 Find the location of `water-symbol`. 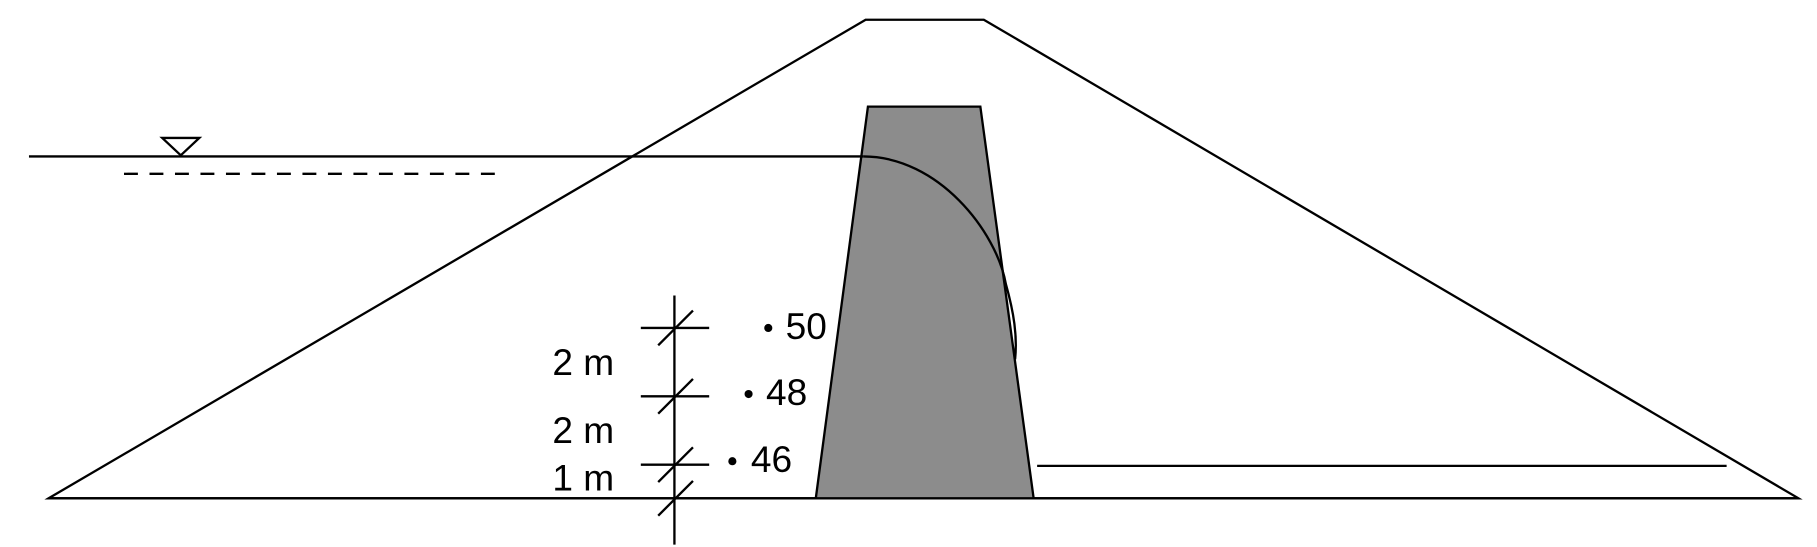

water-symbol is located at coordinates (181, 146).